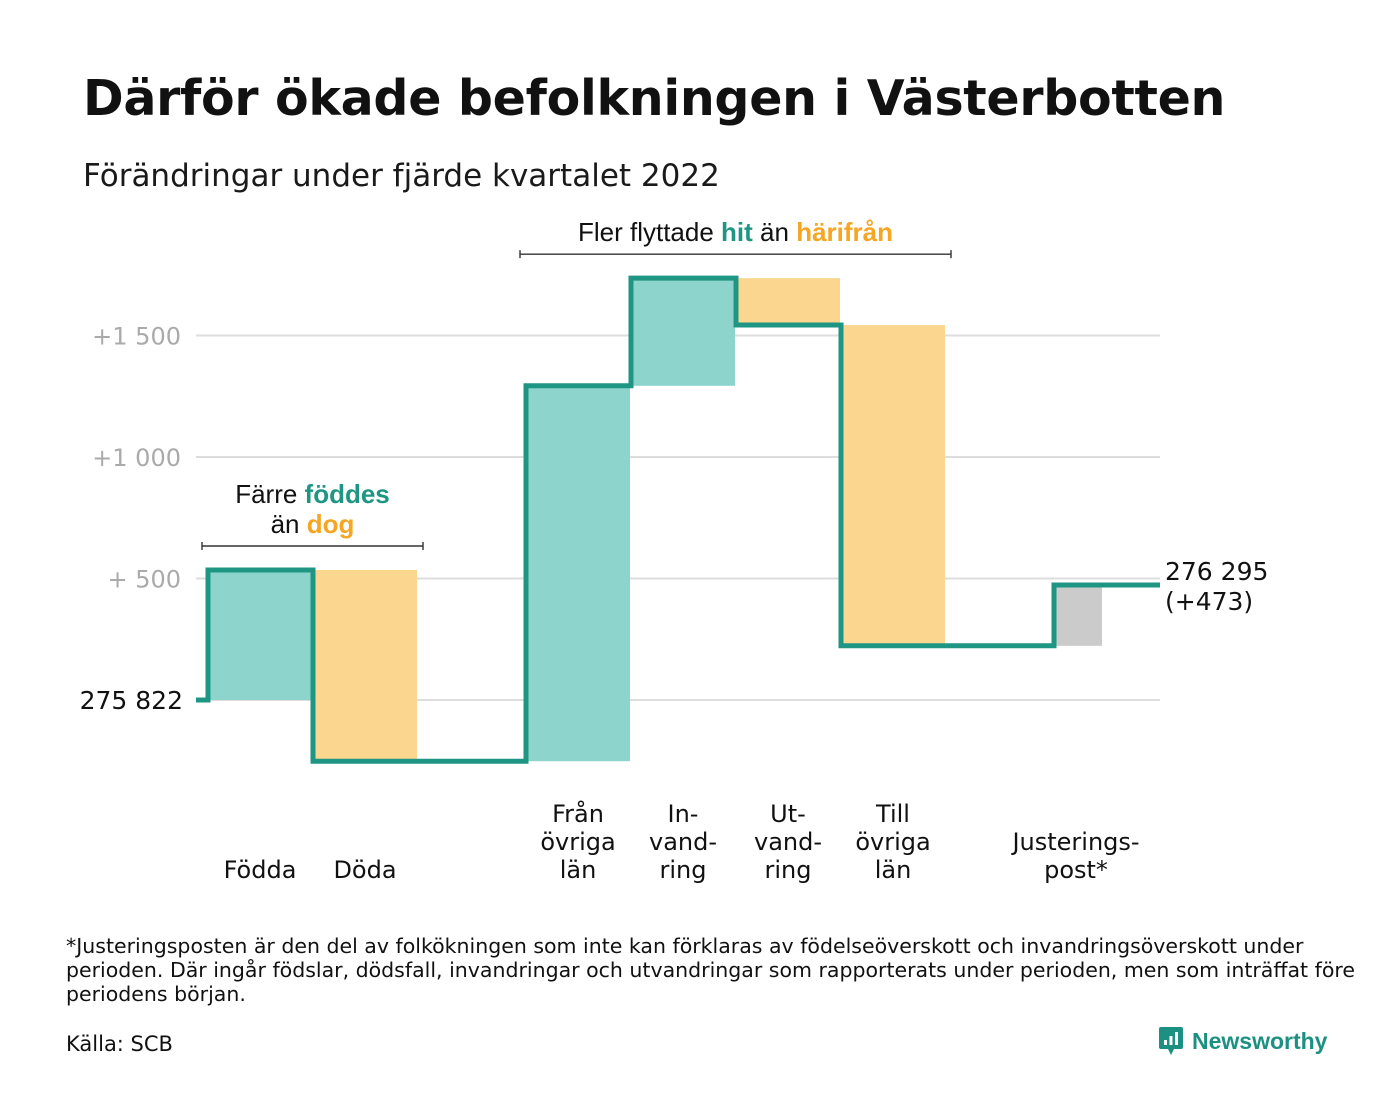 This screenshot has width=1400, height=1120. Describe the element at coordinates (260, 870) in the screenshot. I see `category-label: Födda` at that location.